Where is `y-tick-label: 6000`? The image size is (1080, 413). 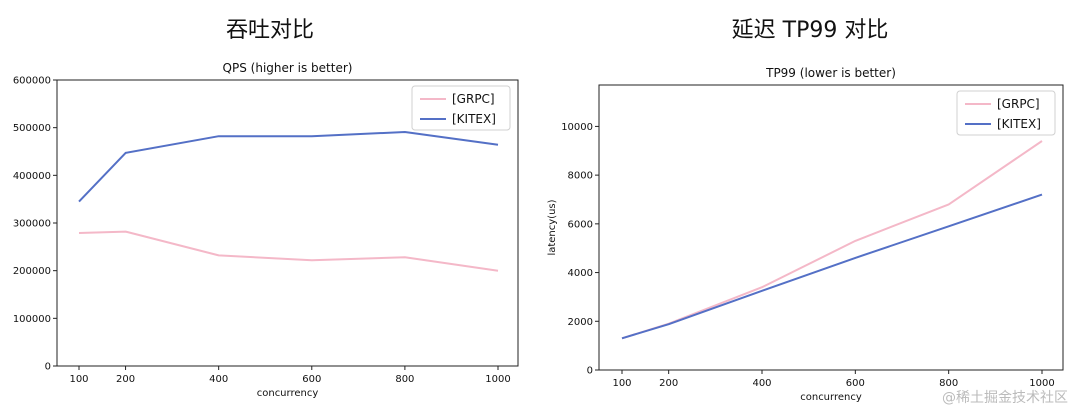 y-tick-label: 6000 is located at coordinates (580, 224).